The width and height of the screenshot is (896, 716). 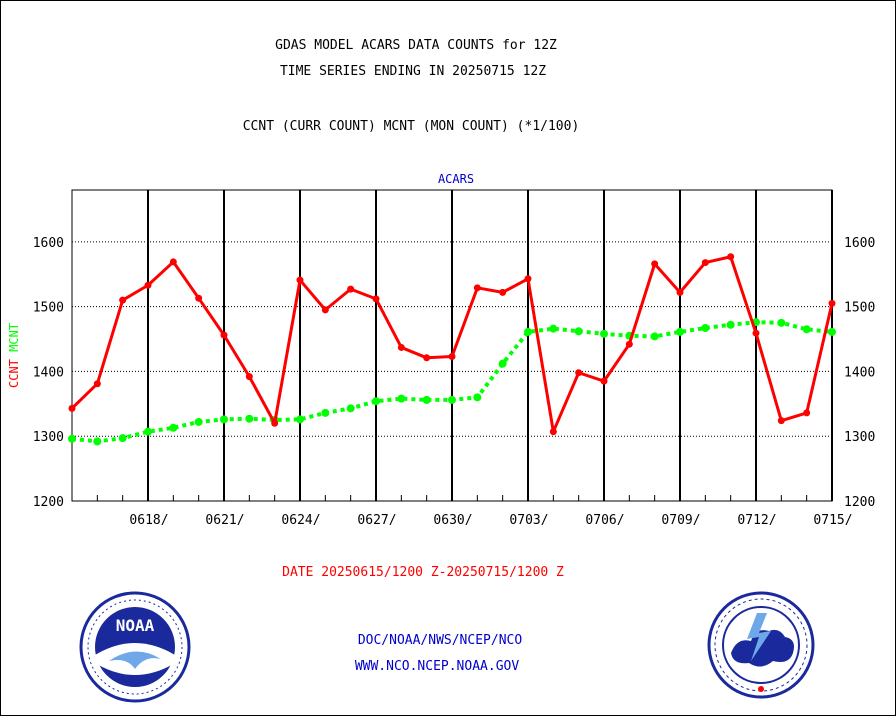 I want to click on nws-logo, so click(x=761, y=645).